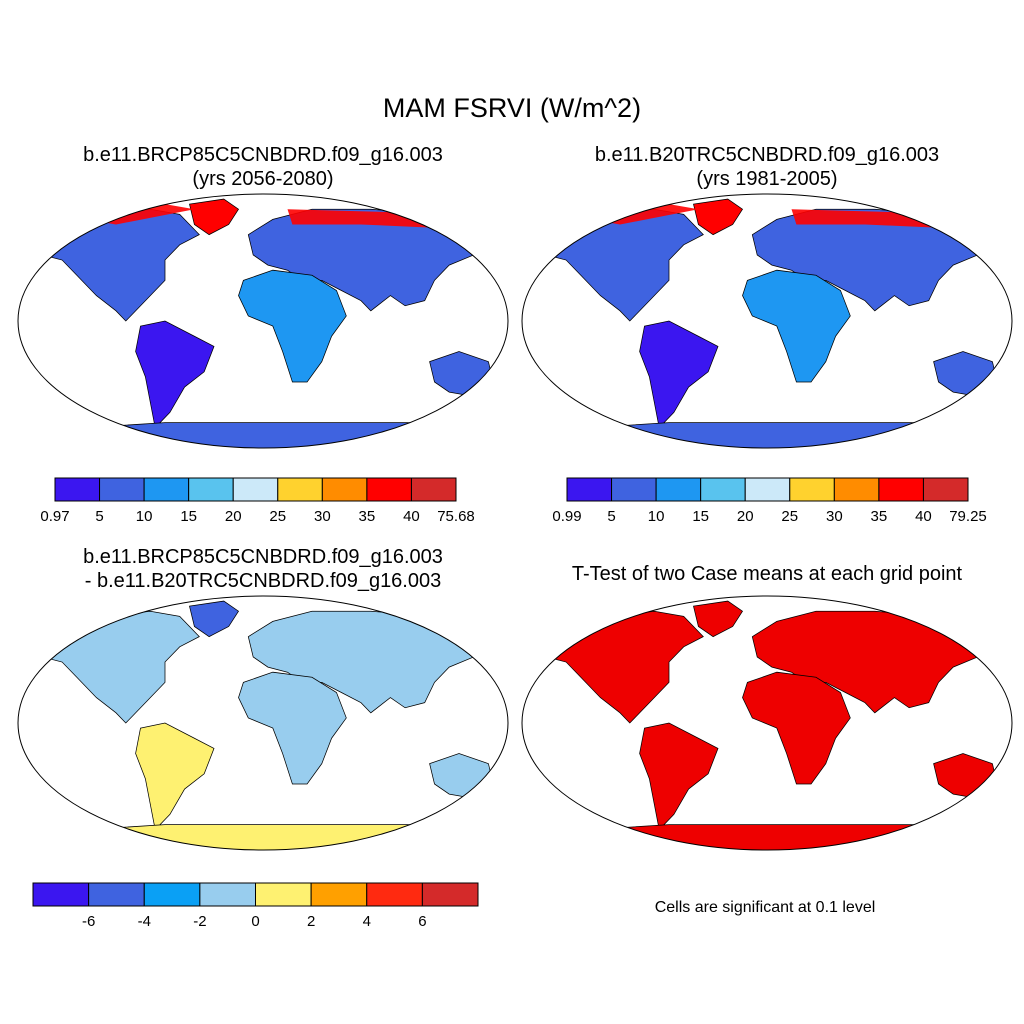 Image resolution: width=1024 pixels, height=1024 pixels. I want to click on colorbar-1-tick-label: 75.68, so click(456, 516).